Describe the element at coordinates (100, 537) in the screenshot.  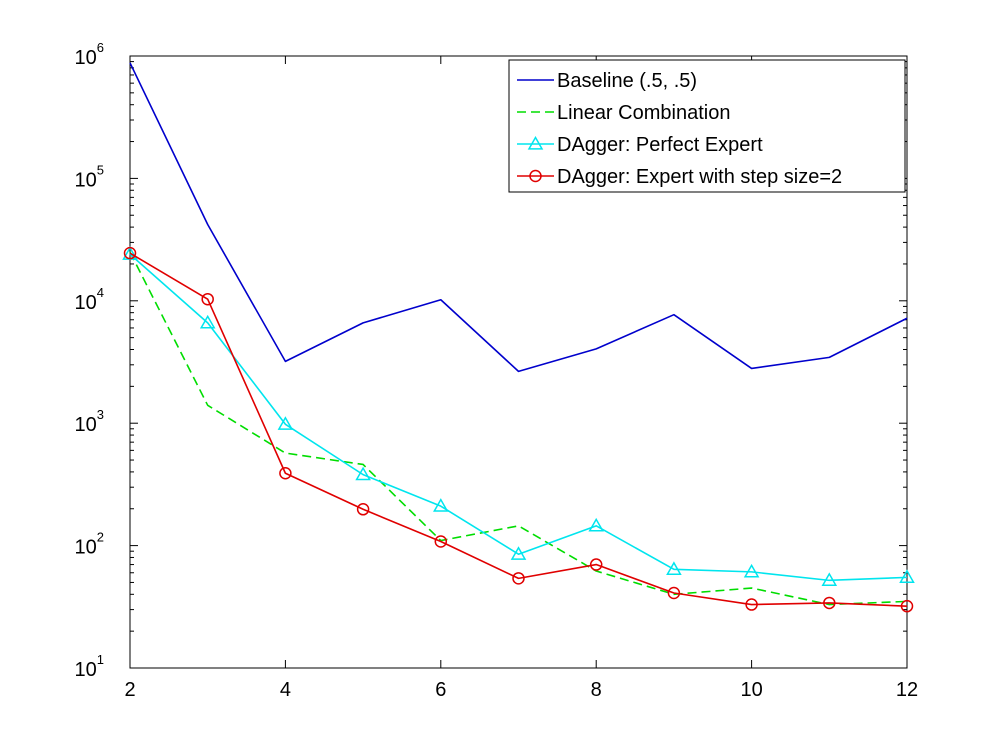
I see `y-tick-exponent: 2` at that location.